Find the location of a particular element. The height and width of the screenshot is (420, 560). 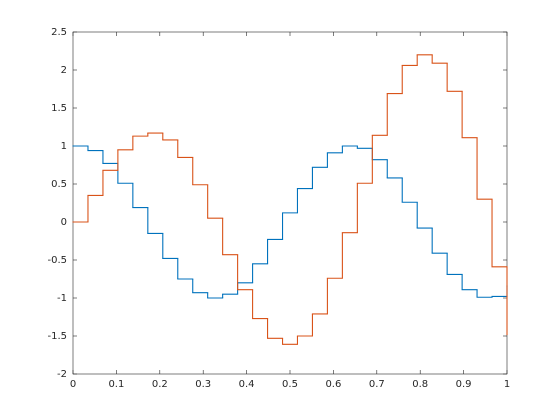

y-tick-label: 0.5 is located at coordinates (59, 184).